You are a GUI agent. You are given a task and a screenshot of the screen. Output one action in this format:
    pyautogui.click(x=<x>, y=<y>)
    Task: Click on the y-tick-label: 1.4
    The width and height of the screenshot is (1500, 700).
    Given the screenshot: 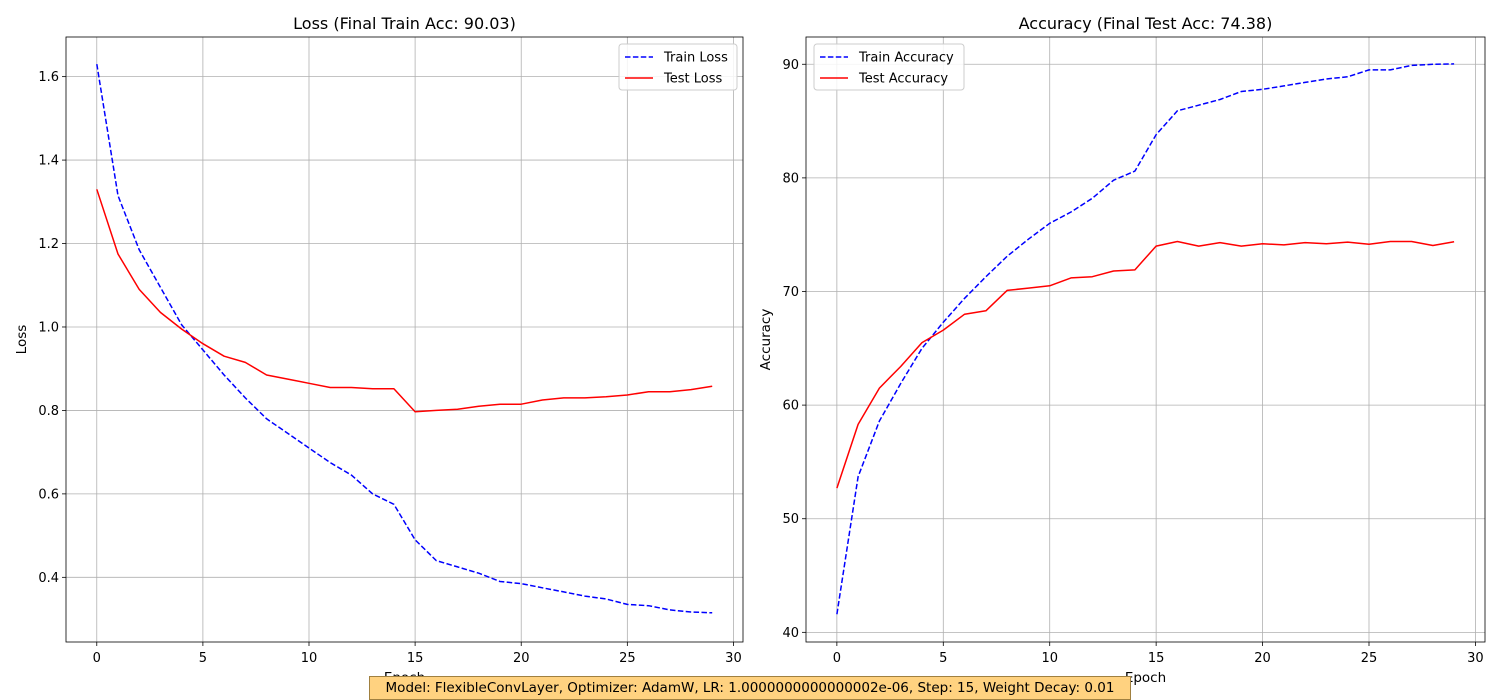 What is the action you would take?
    pyautogui.click(x=48, y=161)
    